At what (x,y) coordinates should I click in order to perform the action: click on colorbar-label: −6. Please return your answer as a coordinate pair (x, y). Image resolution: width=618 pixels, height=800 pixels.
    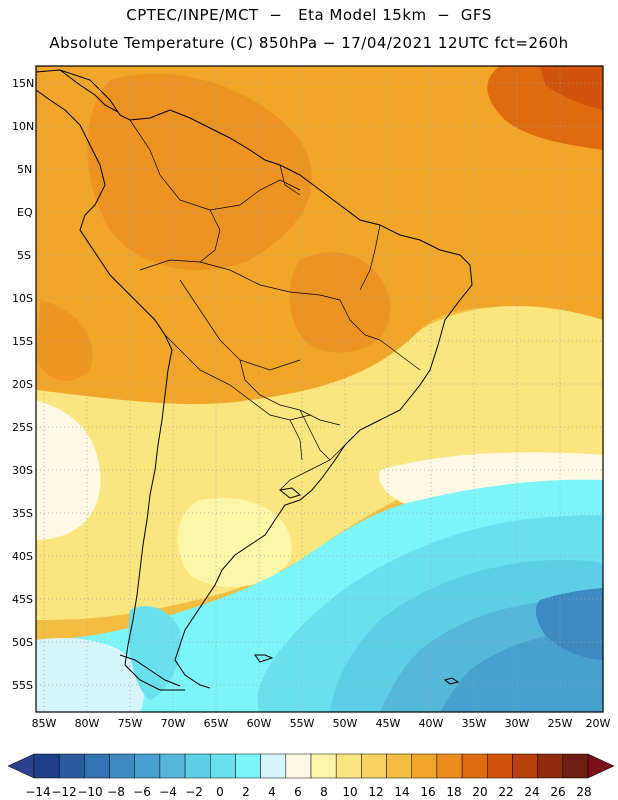
    Looking at the image, I should click on (142, 792).